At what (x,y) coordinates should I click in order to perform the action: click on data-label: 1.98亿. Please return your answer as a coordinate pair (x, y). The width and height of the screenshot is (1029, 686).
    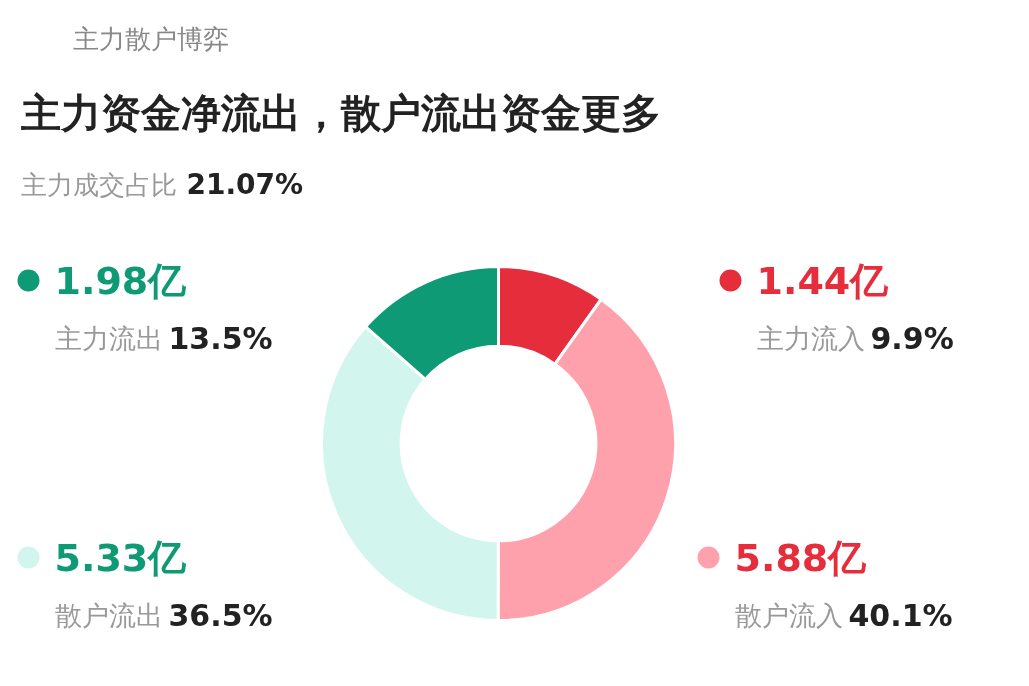
    Looking at the image, I should click on (121, 280).